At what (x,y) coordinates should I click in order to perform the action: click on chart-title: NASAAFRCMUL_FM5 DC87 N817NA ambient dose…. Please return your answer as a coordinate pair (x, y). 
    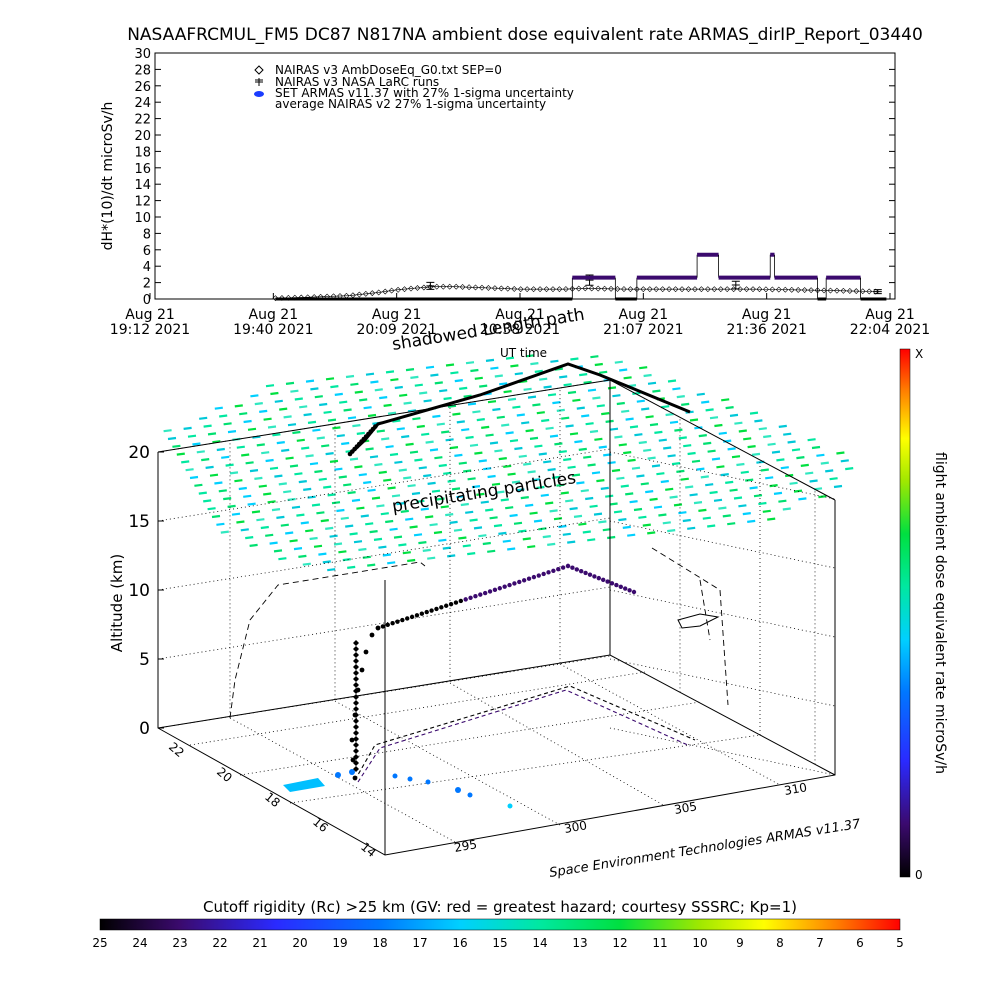
    Looking at the image, I should click on (525, 35).